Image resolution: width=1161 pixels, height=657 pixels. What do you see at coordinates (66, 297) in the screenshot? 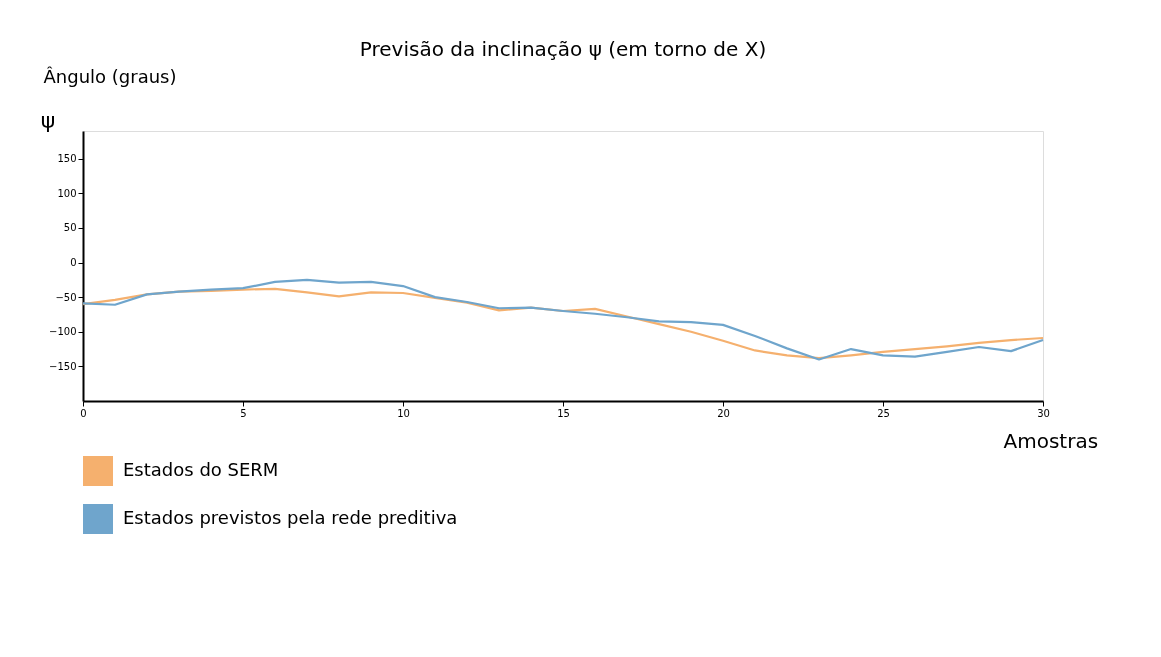
I see `y-tick-label: −50` at bounding box center [66, 297].